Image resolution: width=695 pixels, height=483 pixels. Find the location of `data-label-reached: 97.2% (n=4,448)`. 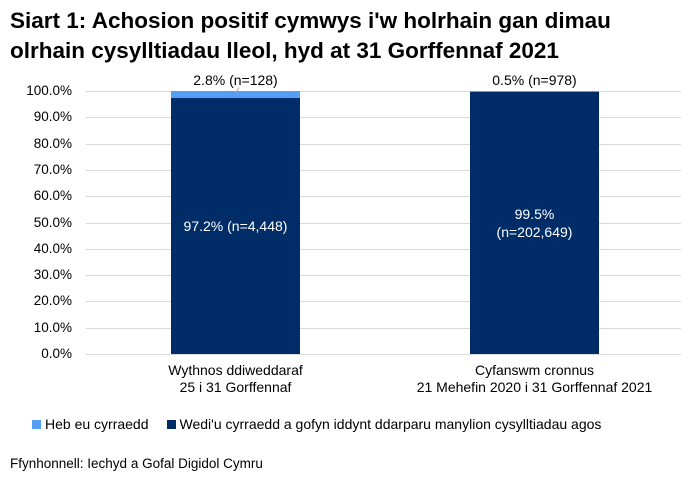

data-label-reached: 97.2% (n=4,448) is located at coordinates (235, 226).